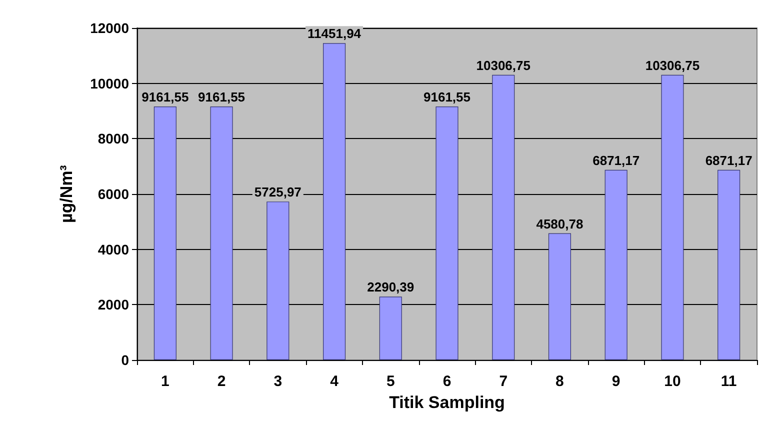  Describe the element at coordinates (278, 192) in the screenshot. I see `data-label: 5725,97` at that location.